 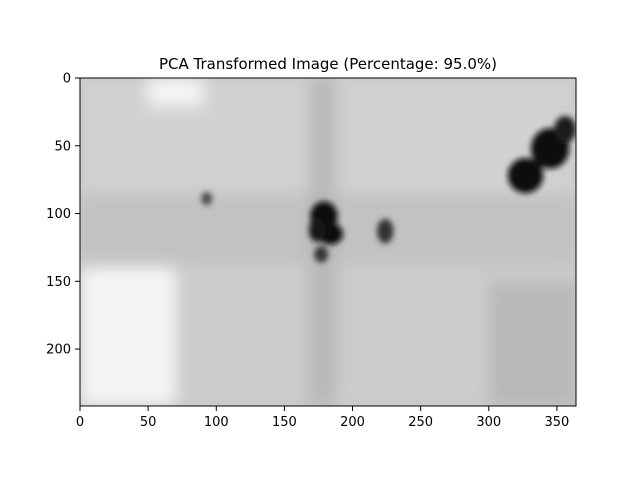 What do you see at coordinates (80, 422) in the screenshot?
I see `x-tick-label: 0` at bounding box center [80, 422].